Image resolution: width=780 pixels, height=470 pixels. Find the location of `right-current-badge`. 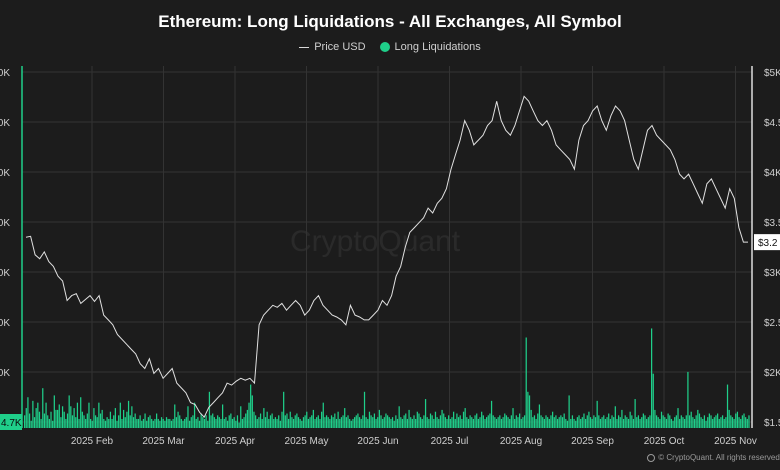

right-current-badge is located at coordinates (767, 242).